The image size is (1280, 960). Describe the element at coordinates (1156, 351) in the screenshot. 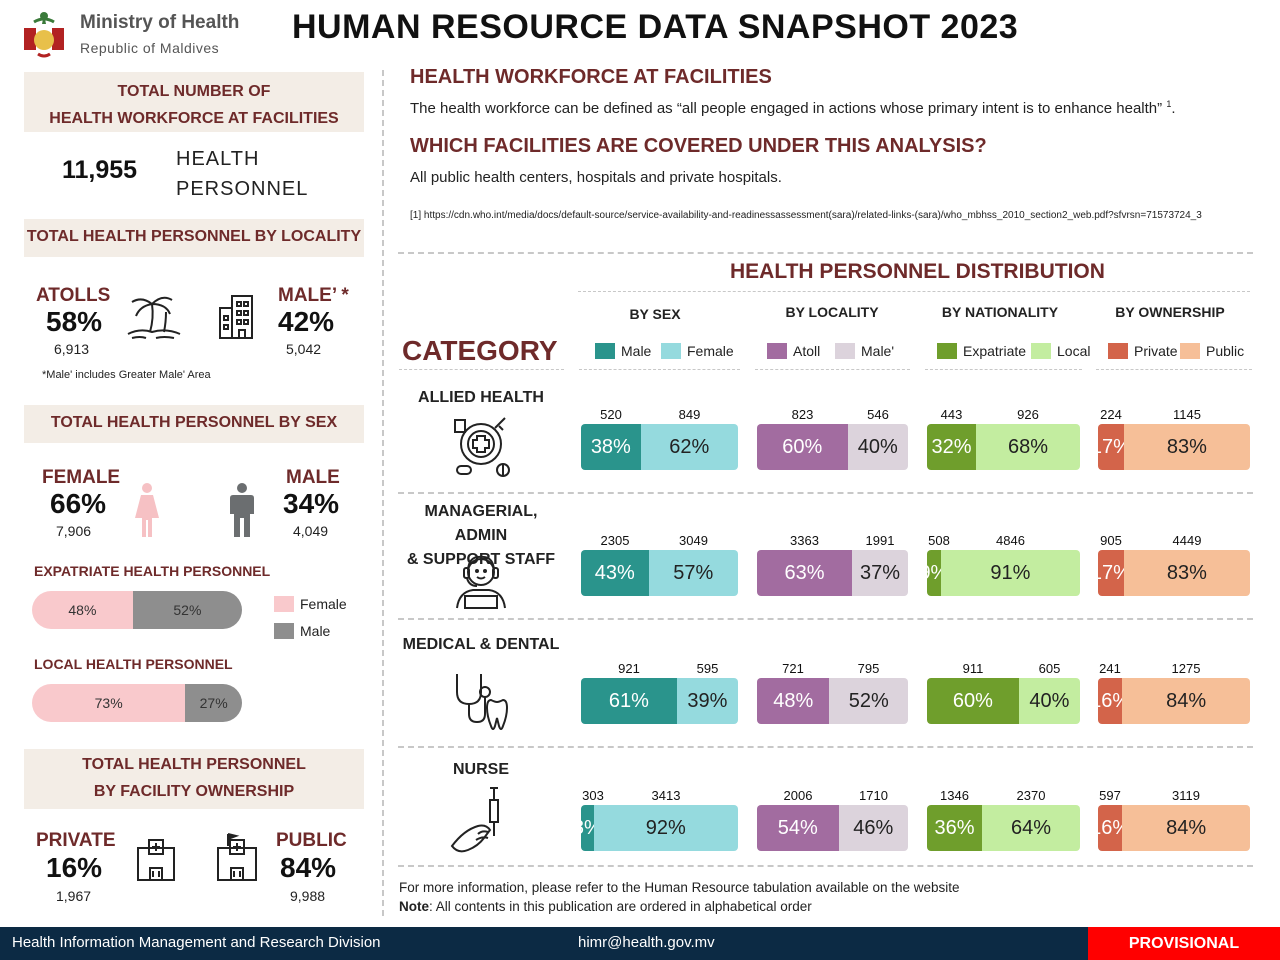

I see `legend-label: Private` at that location.